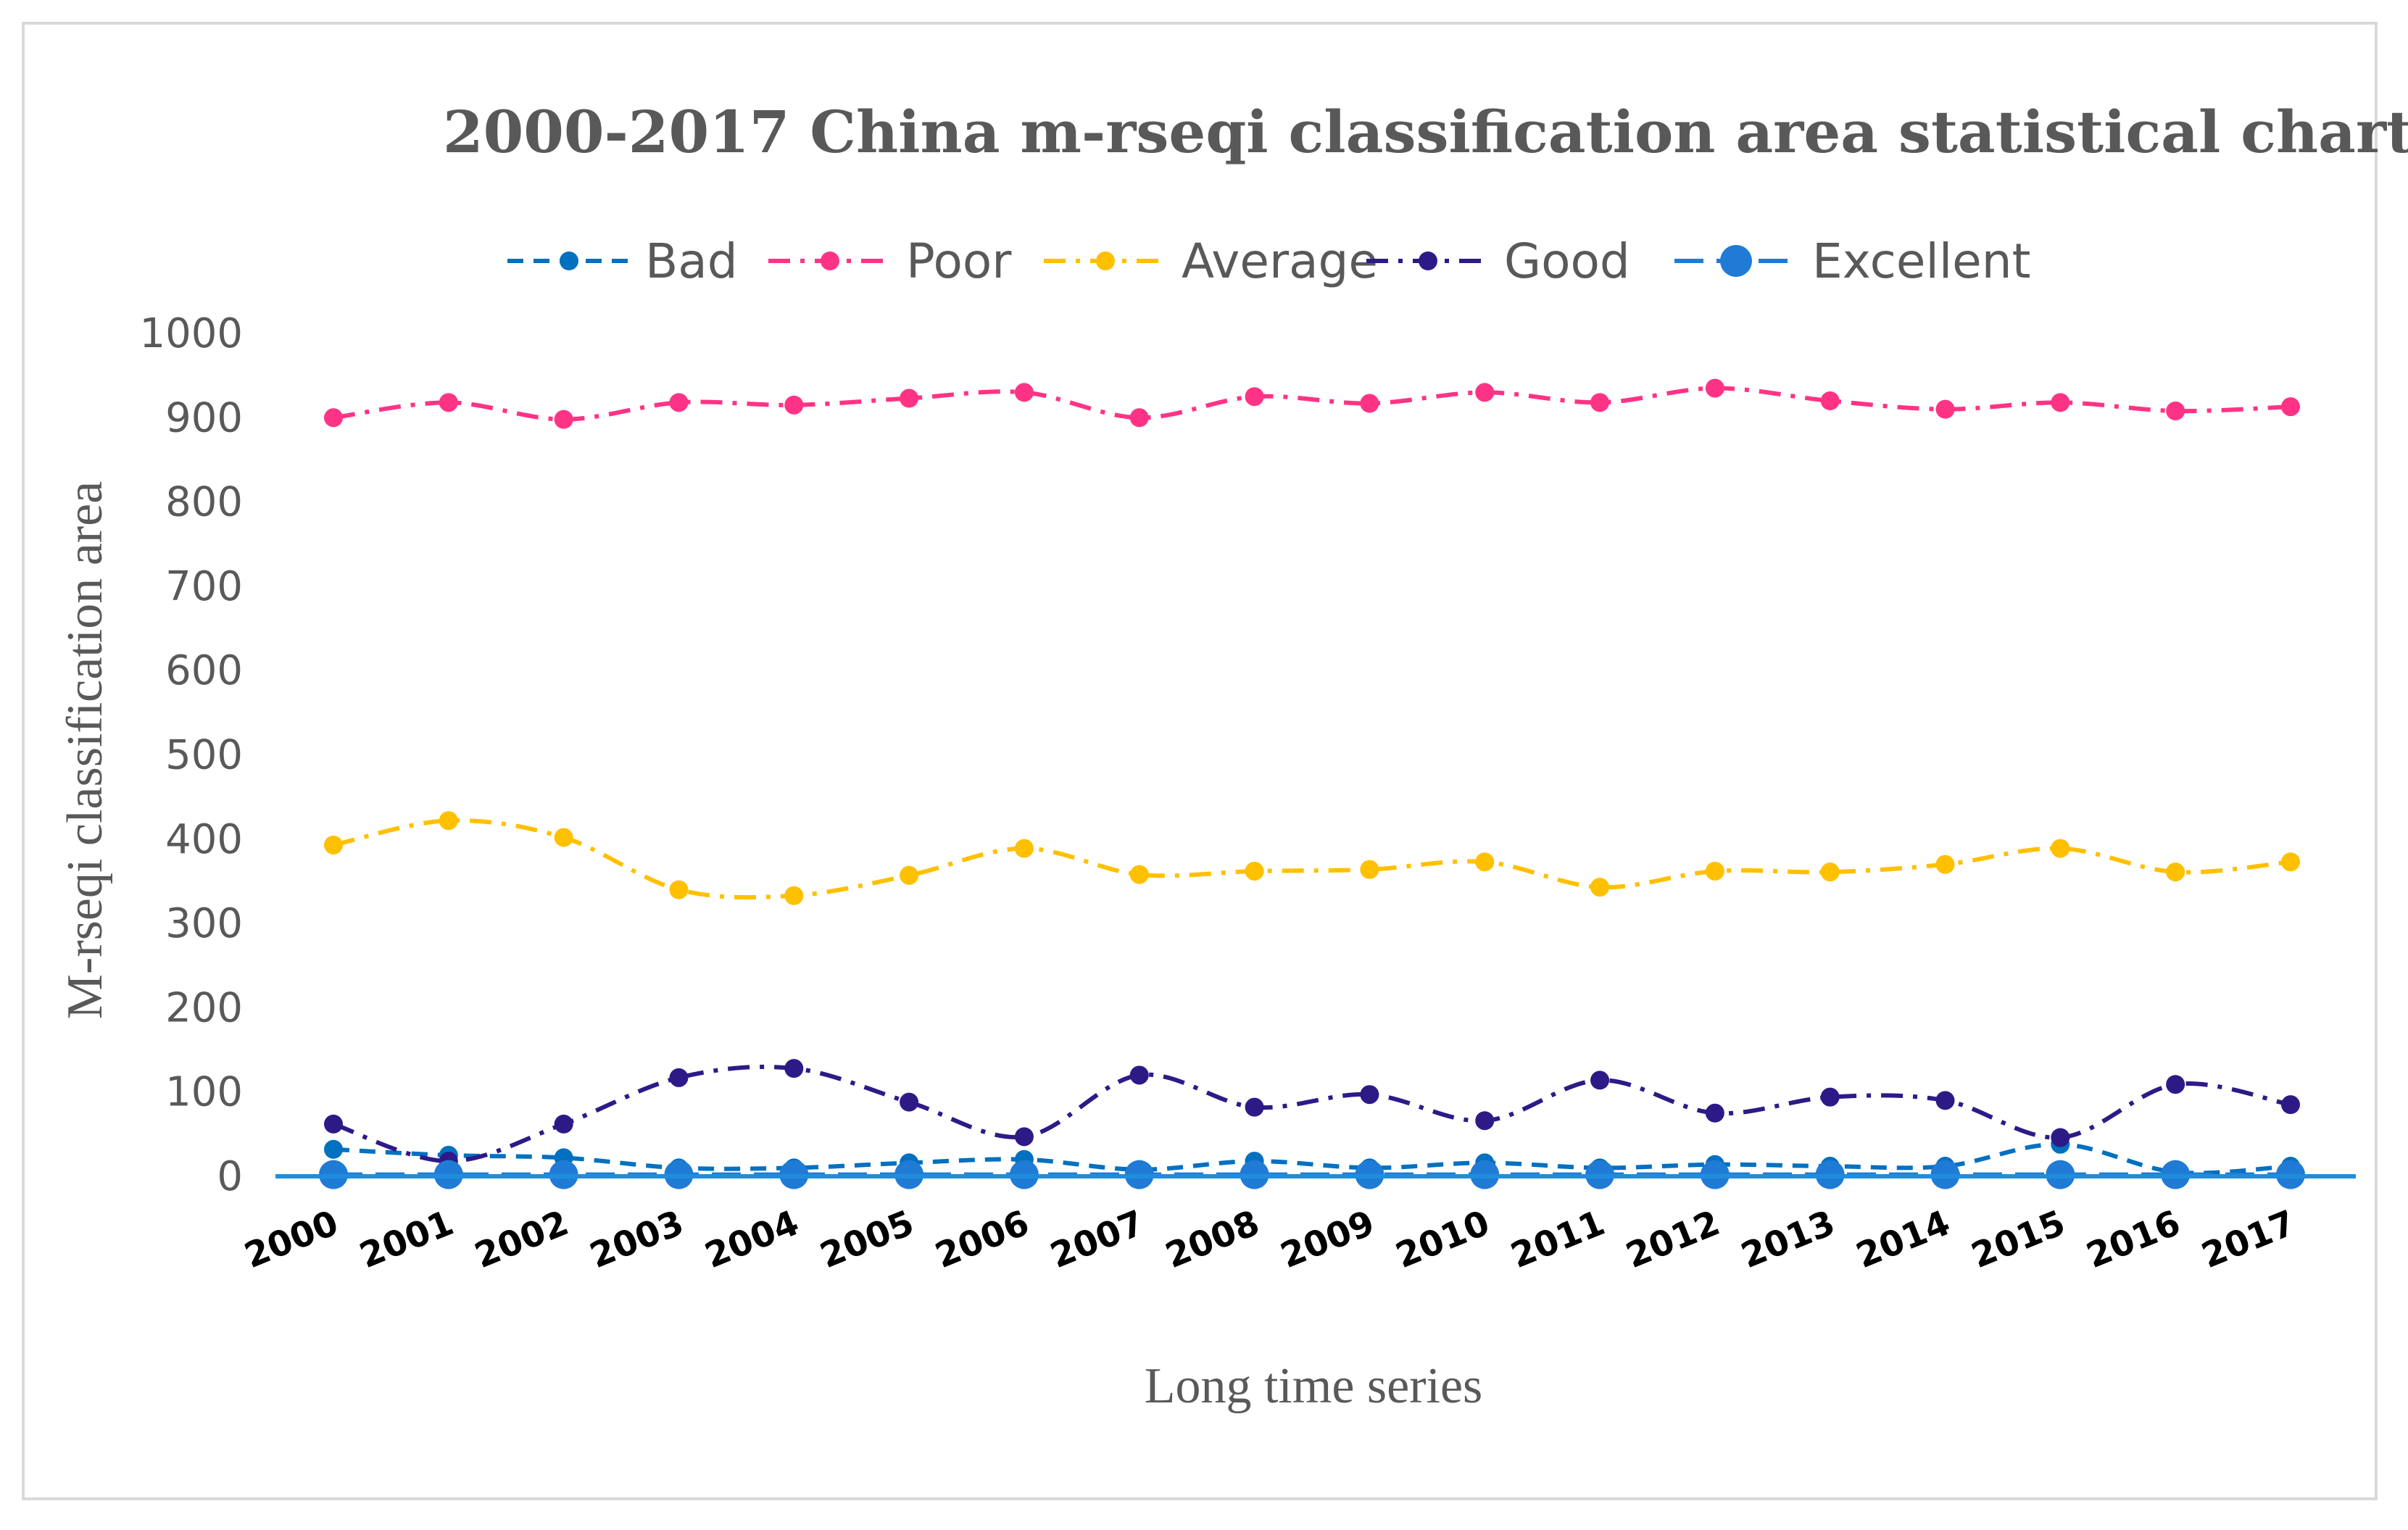  I want to click on x-tick-label: 2013, so click(1787, 1239).